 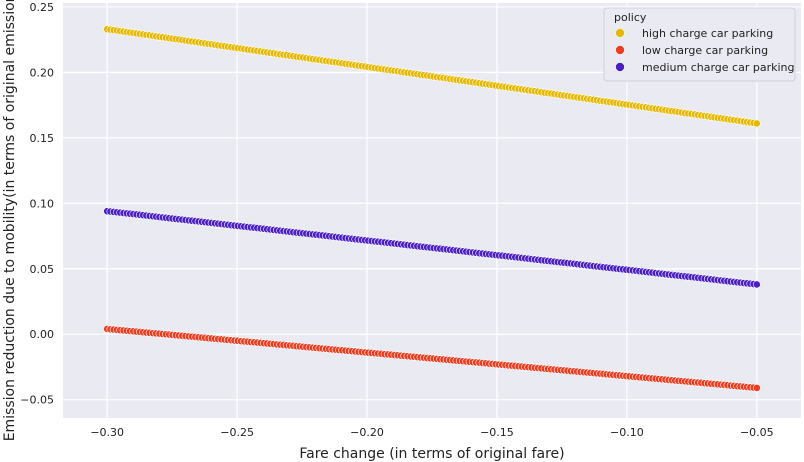 What do you see at coordinates (237, 432) in the screenshot?
I see `x-tick-label: −0.25` at bounding box center [237, 432].